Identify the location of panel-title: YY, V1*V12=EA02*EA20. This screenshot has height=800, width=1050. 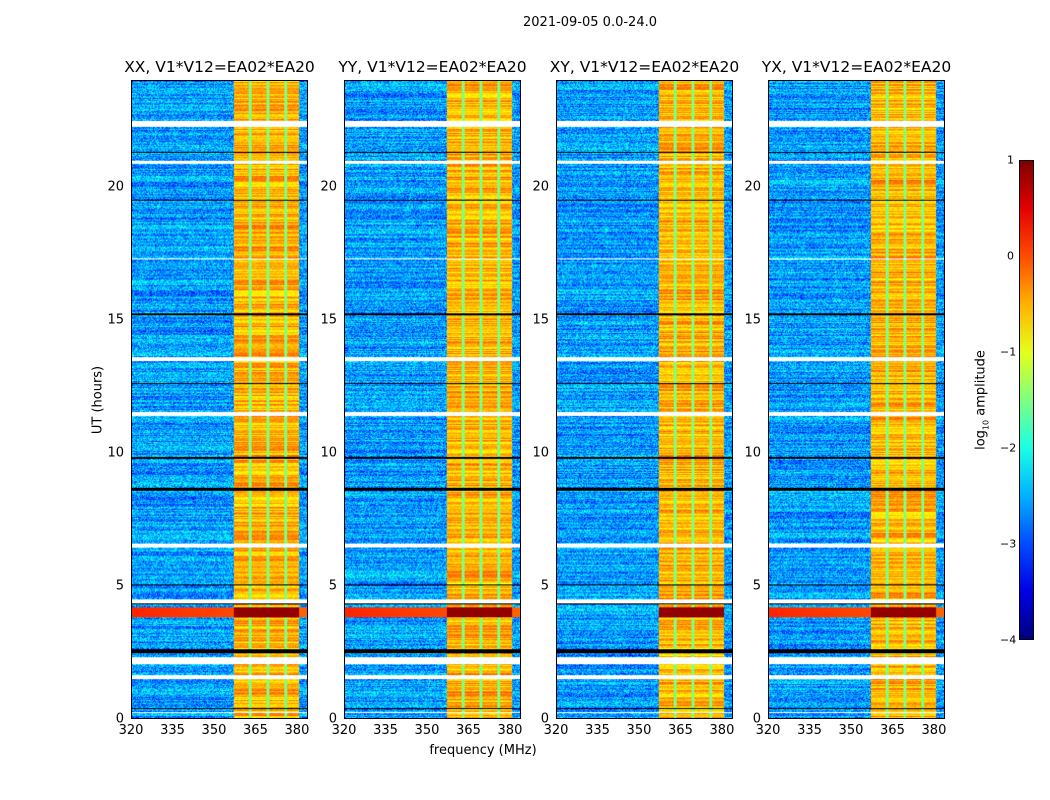
(432, 67).